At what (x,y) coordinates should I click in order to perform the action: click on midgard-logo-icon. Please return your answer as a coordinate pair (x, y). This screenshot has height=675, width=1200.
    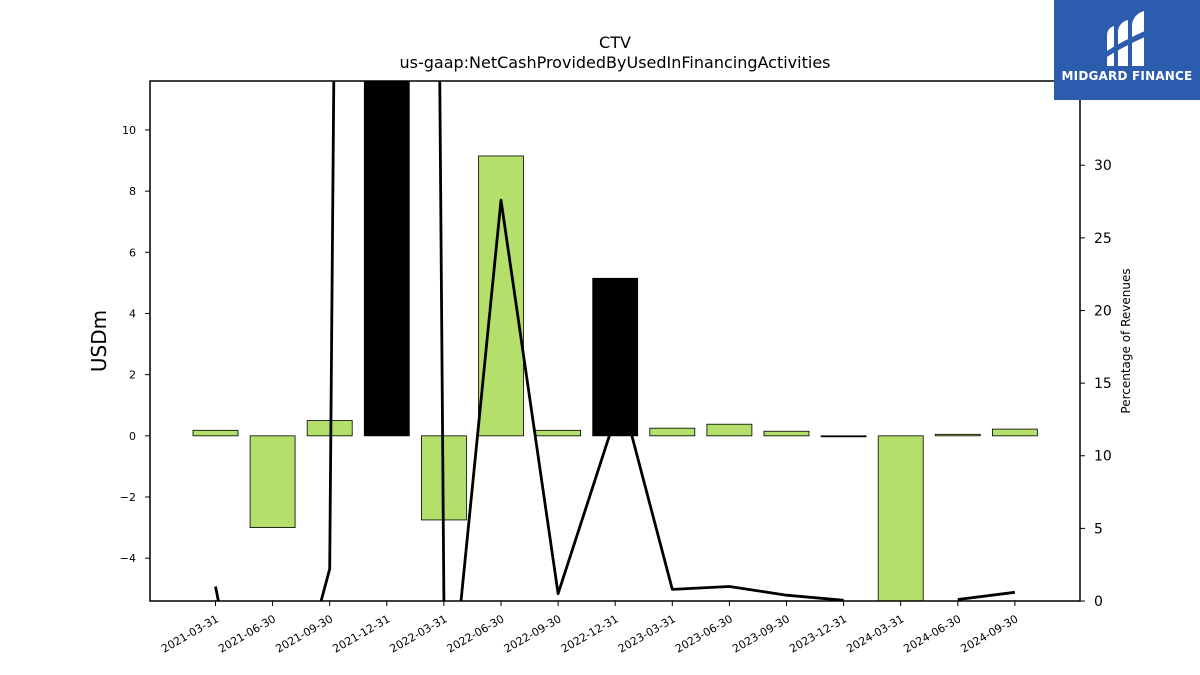
    Looking at the image, I should click on (1127, 38).